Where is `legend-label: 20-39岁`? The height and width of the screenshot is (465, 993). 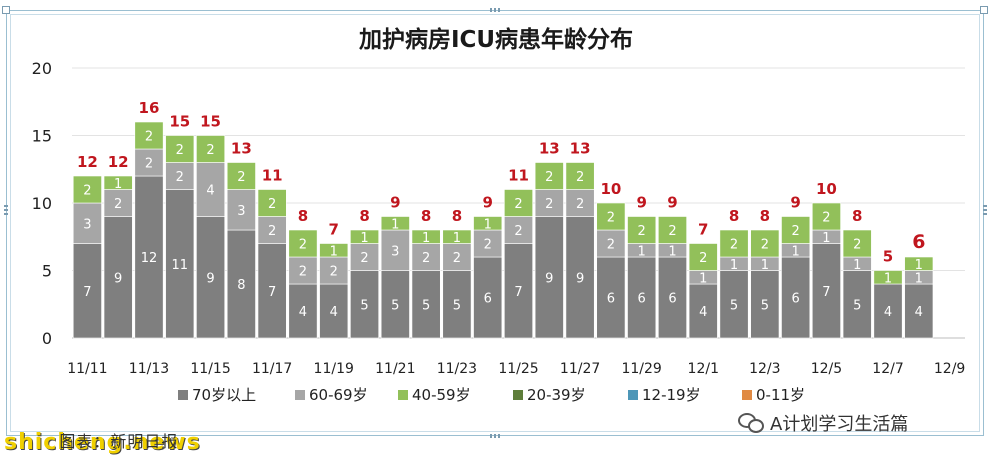 legend-label: 20-39岁 is located at coordinates (556, 395).